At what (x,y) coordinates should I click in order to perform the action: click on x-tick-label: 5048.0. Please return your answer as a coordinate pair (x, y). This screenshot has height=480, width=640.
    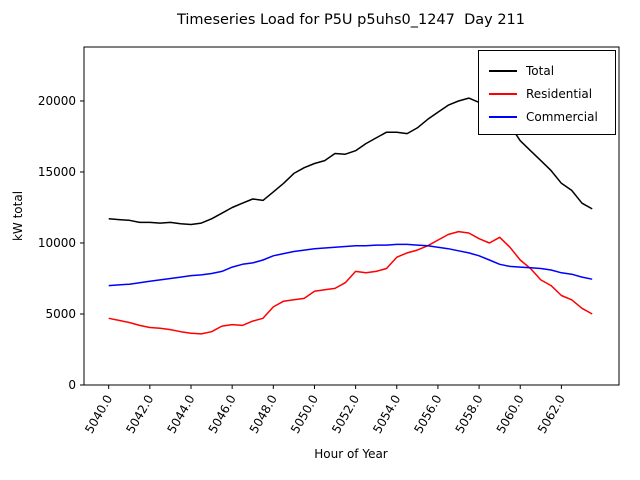
    Looking at the image, I should click on (263, 414).